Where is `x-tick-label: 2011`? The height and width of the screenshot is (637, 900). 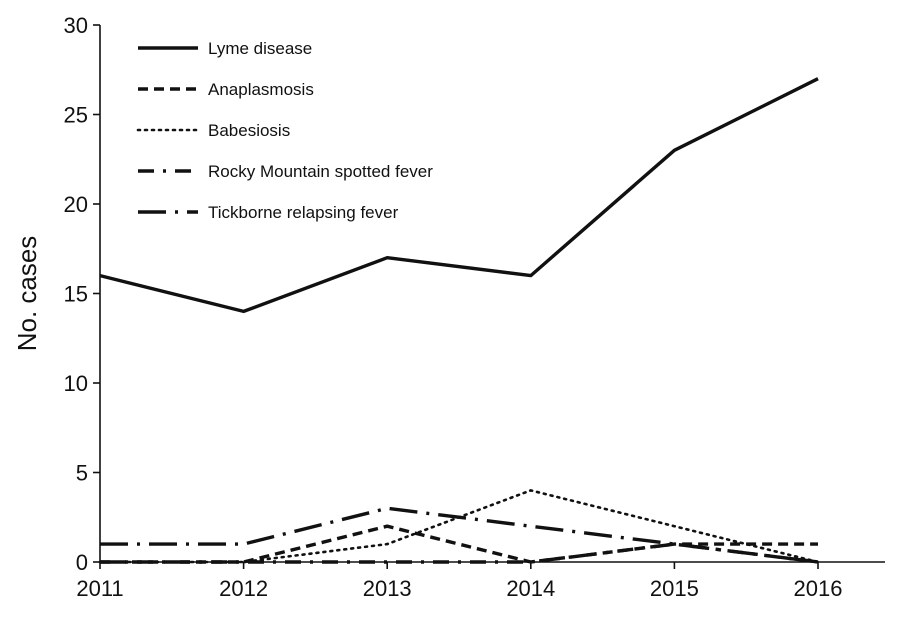 x-tick-label: 2011 is located at coordinates (99, 588).